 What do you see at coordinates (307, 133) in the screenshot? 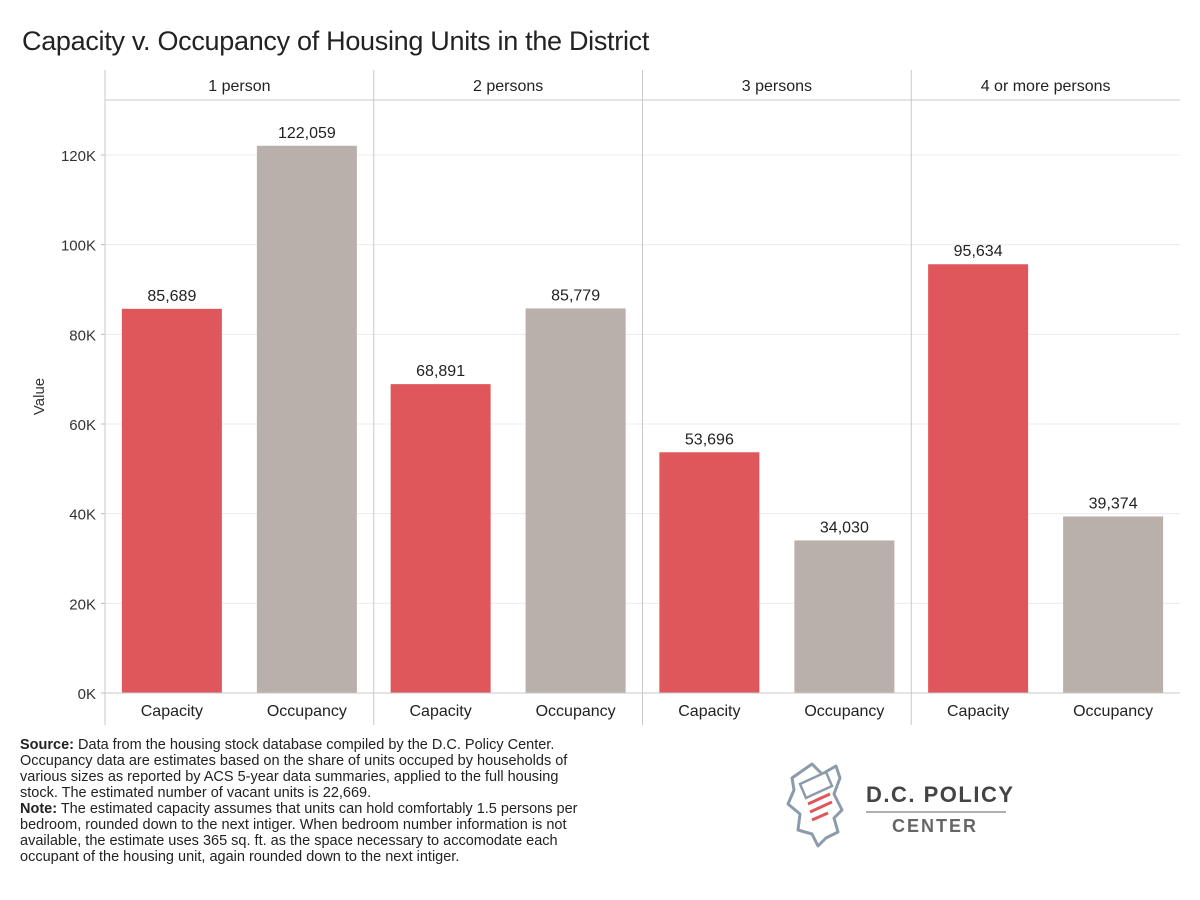
I see `bar-value-label: 122,059` at bounding box center [307, 133].